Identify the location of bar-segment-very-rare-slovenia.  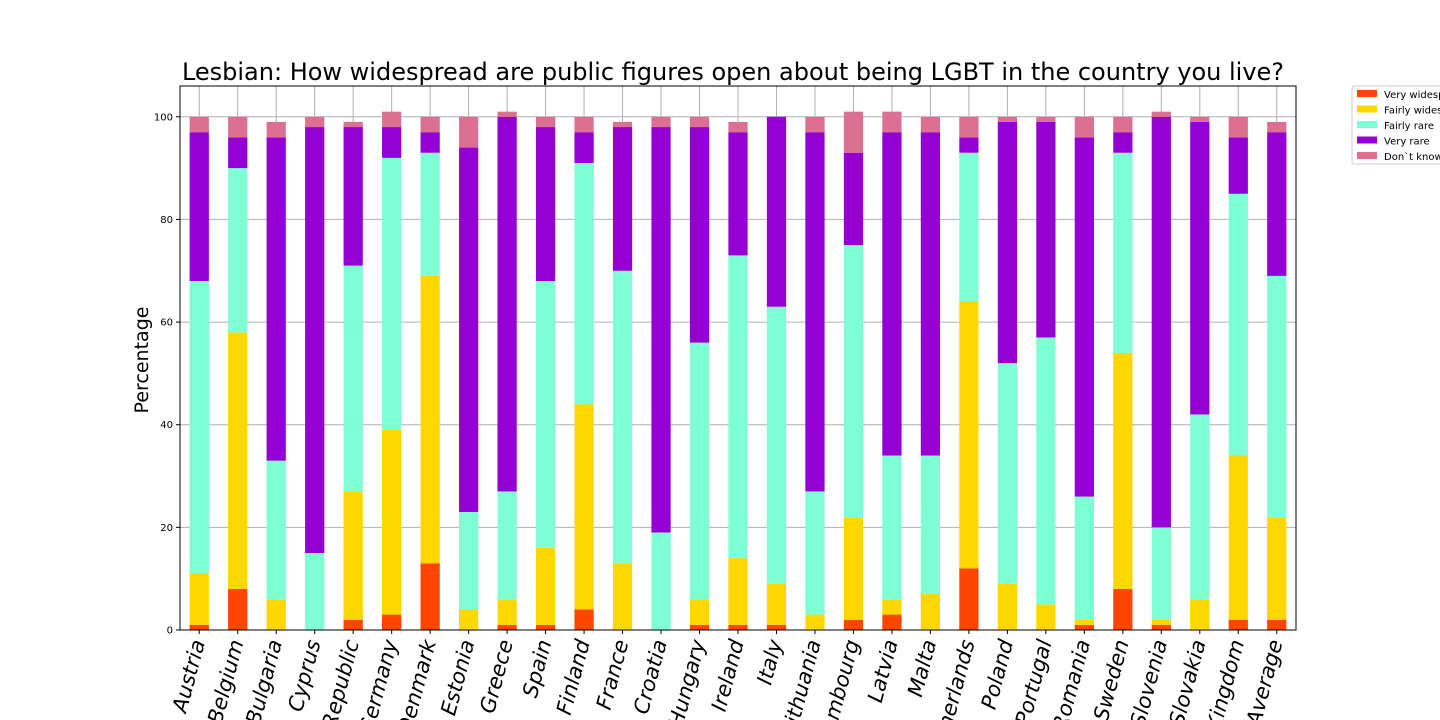
(1161, 322).